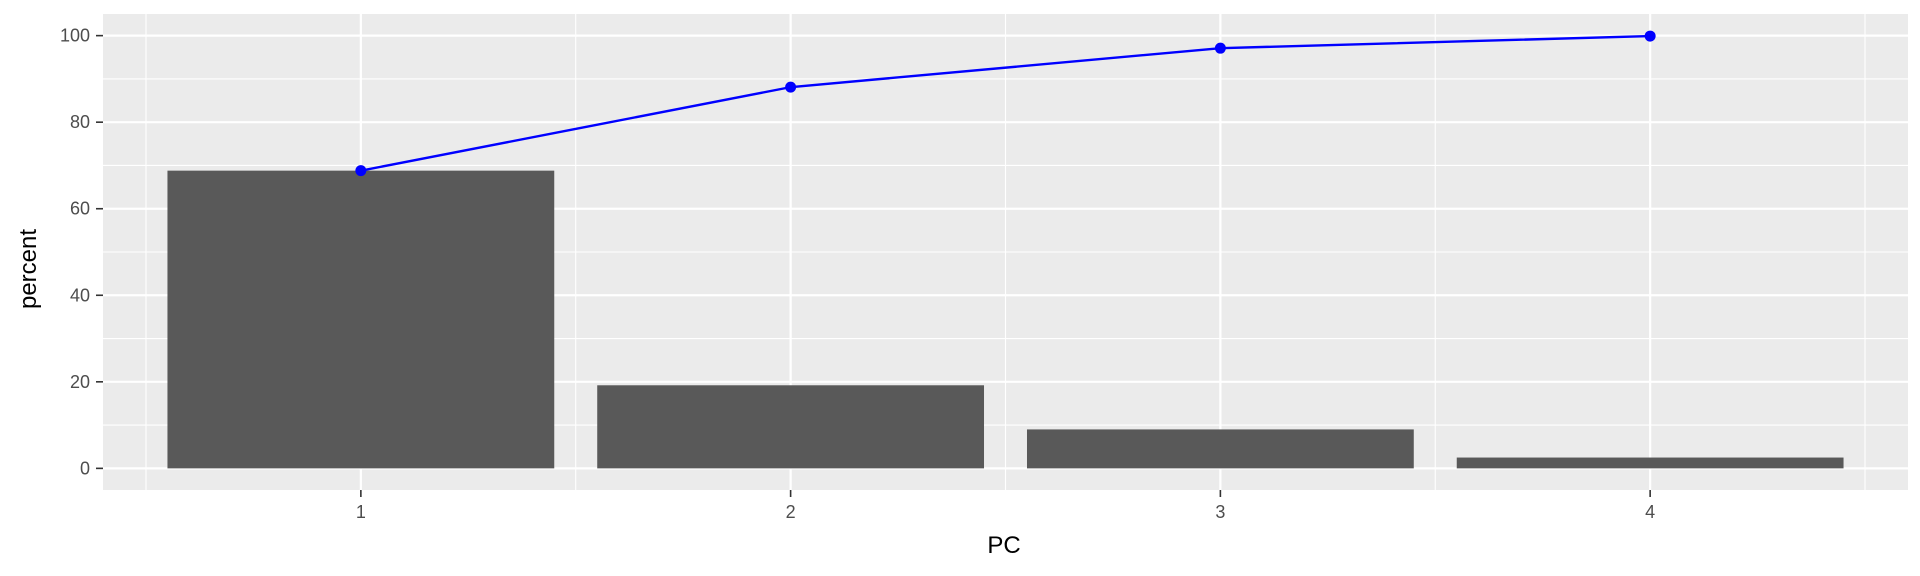 The width and height of the screenshot is (1920, 576). What do you see at coordinates (80, 209) in the screenshot?
I see `y-tick-label: 60` at bounding box center [80, 209].